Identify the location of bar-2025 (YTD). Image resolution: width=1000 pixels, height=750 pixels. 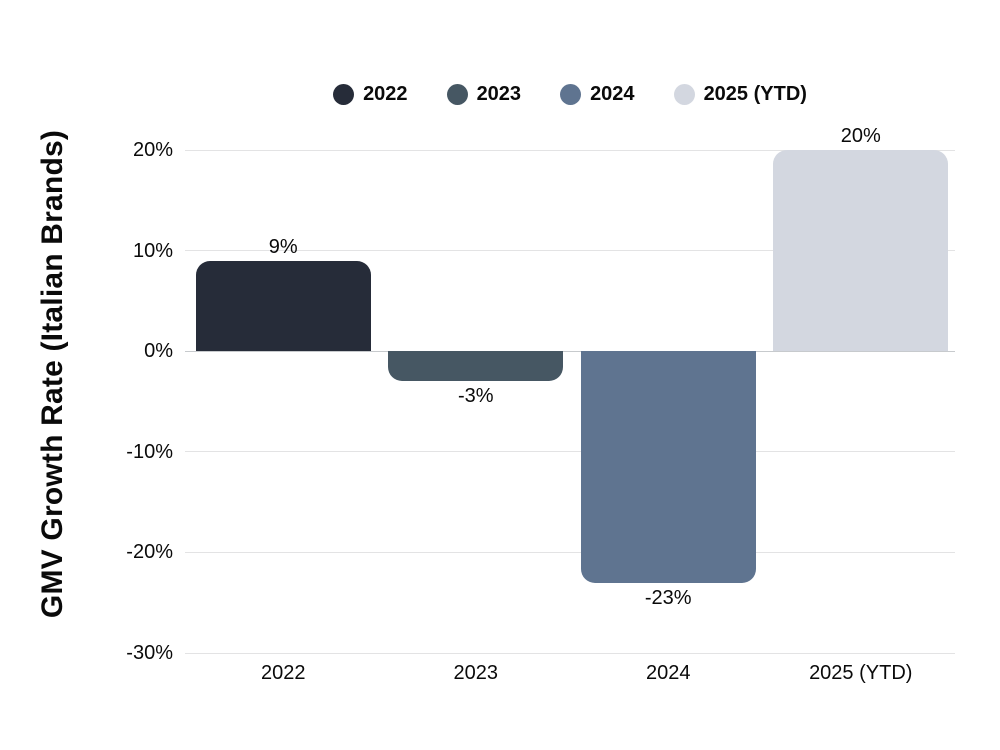
(861, 251).